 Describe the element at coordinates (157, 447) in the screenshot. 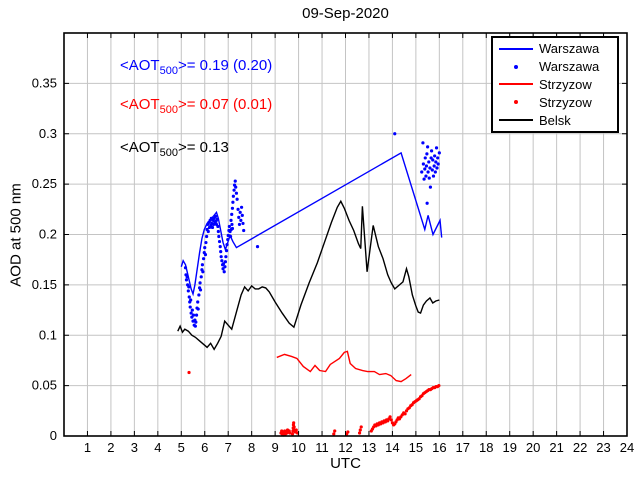

I see `x-tick-label: 4` at that location.